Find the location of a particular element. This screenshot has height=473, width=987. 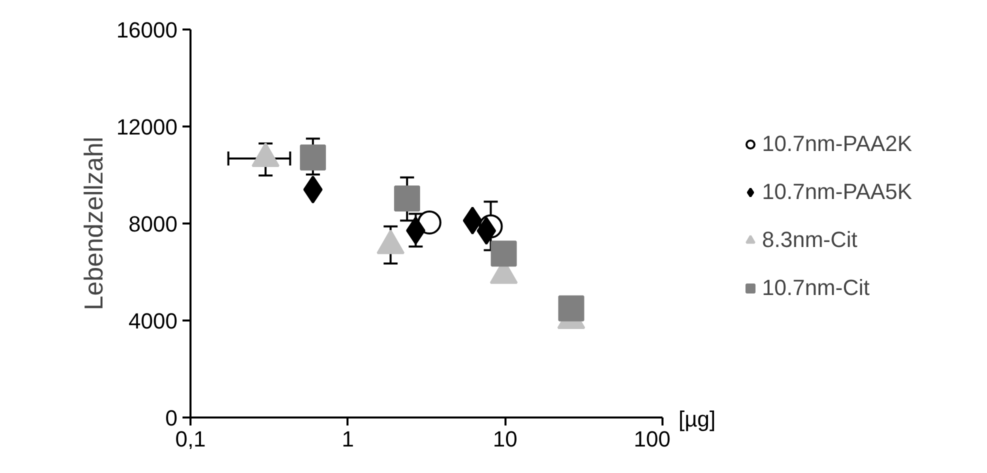

y-tick-label: 8000 is located at coordinates (153, 224).